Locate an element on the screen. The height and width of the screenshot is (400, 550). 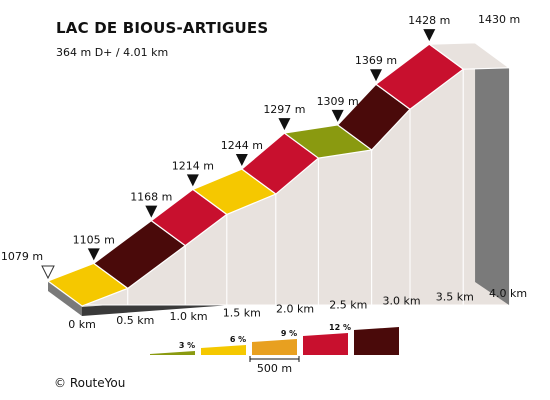
copyright-text: © RouteYou is located at coordinates (90, 383).